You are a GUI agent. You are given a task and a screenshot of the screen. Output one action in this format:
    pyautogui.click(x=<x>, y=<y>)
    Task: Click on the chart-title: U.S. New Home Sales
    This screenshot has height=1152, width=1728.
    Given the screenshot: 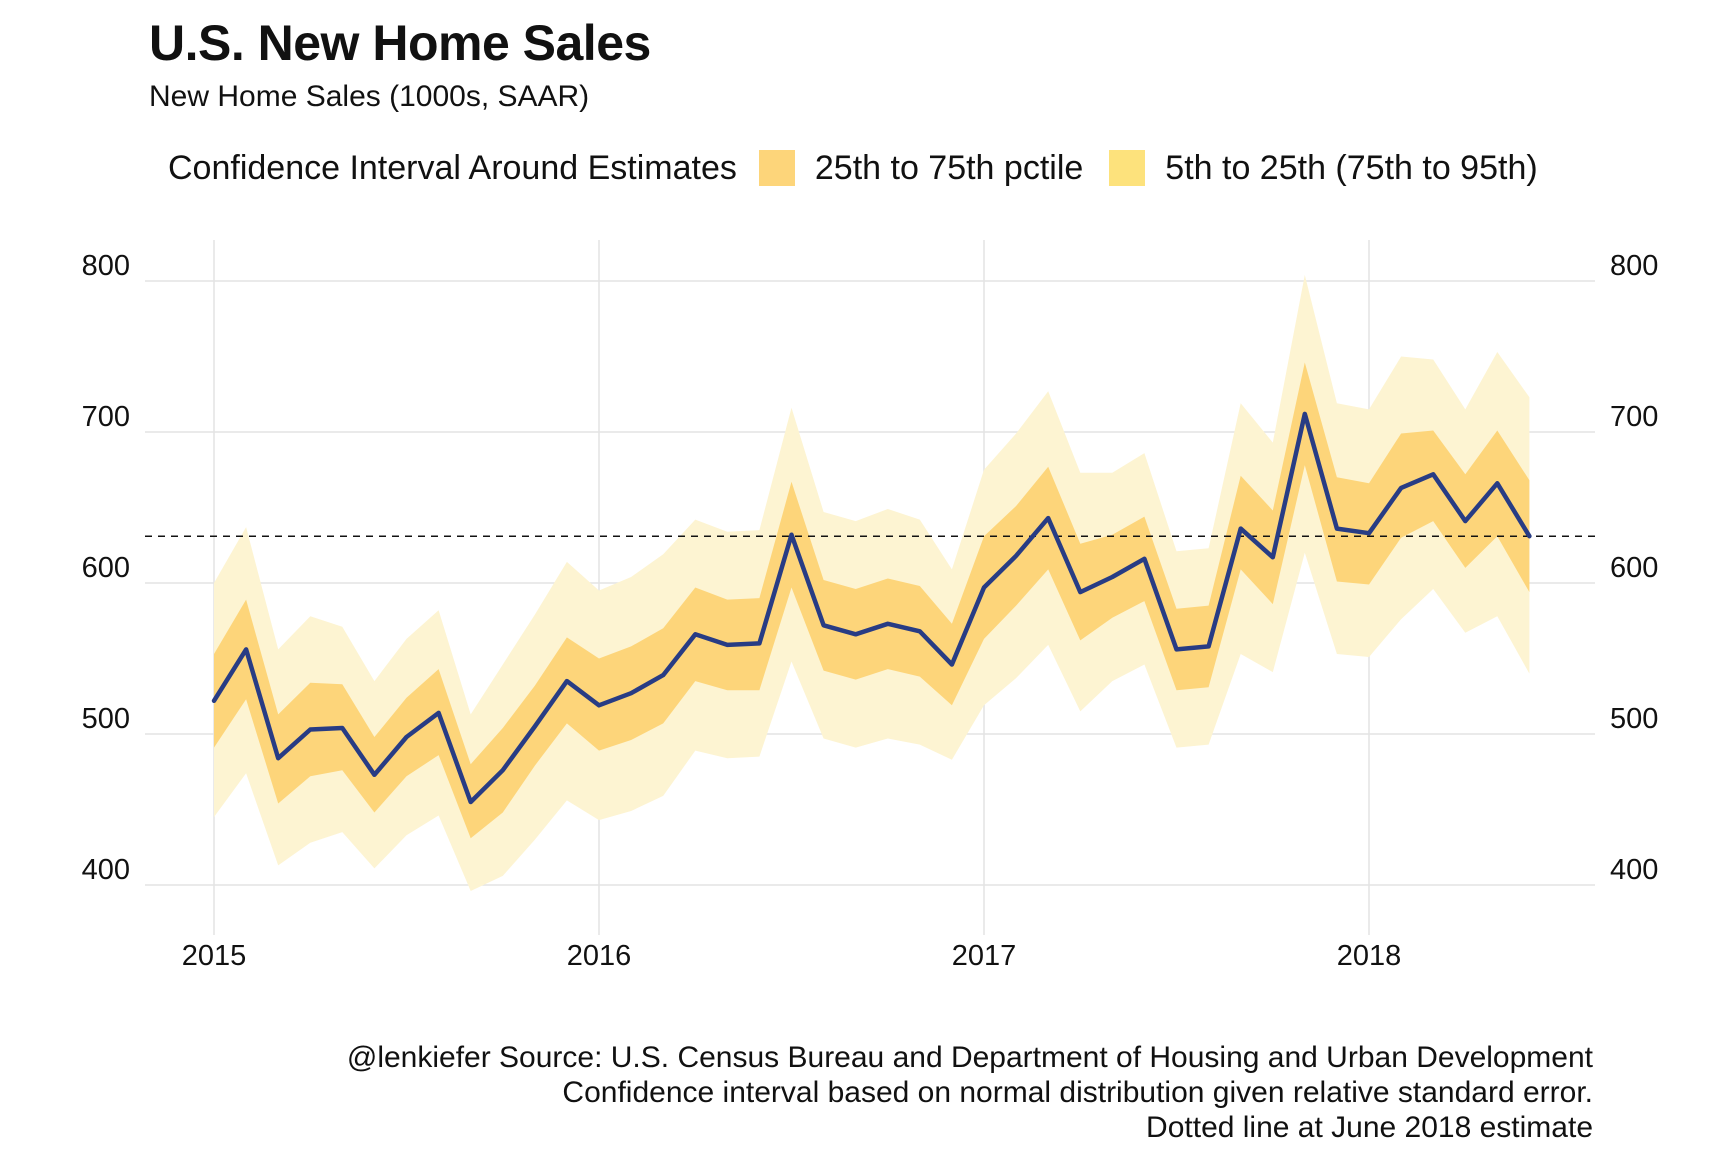 What is the action you would take?
    pyautogui.click(x=400, y=43)
    